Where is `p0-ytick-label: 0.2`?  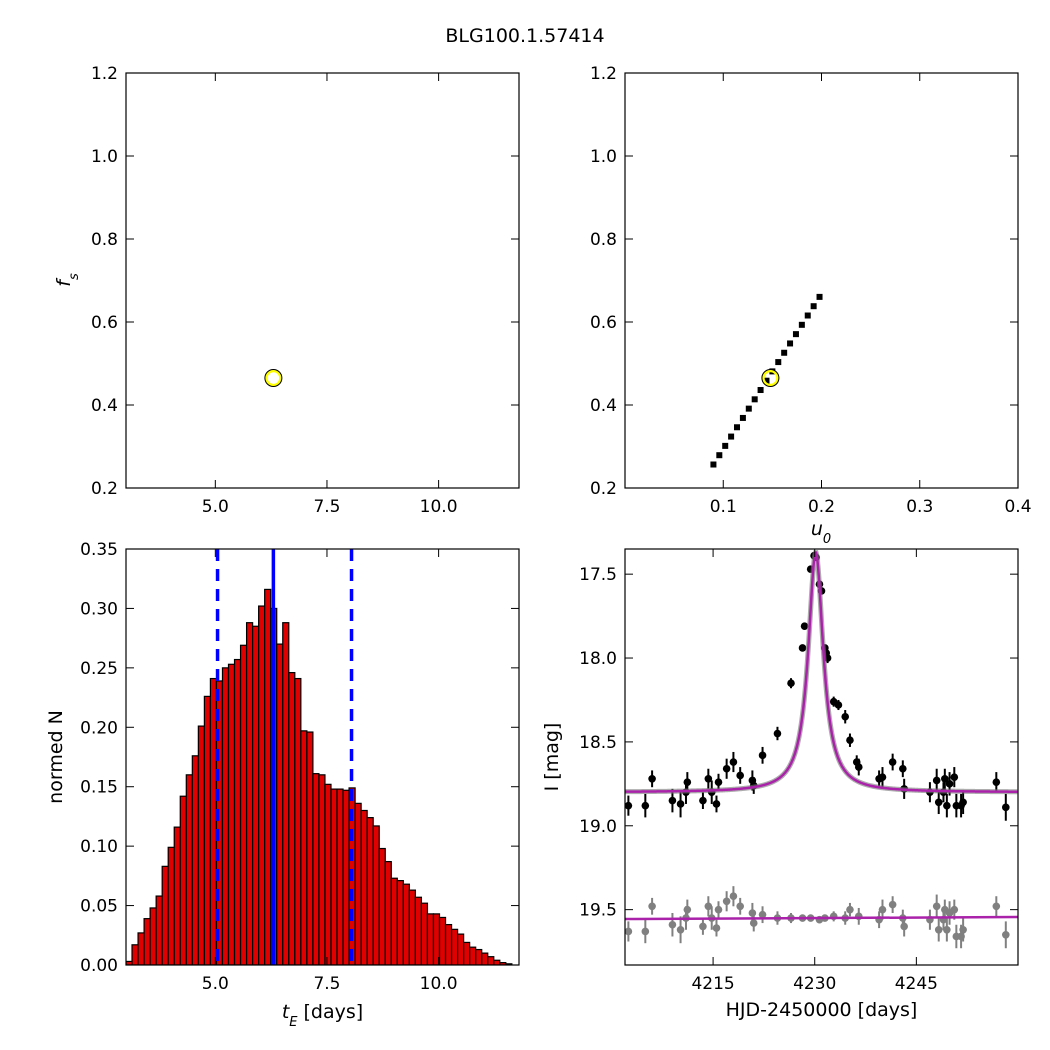
p0-ytick-label: 0.2 is located at coordinates (104, 489).